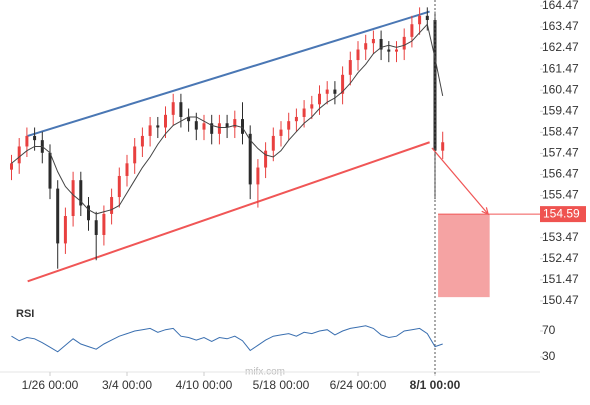 The width and height of the screenshot is (590, 405). I want to click on y-tick-label: 150.47, so click(560, 300).